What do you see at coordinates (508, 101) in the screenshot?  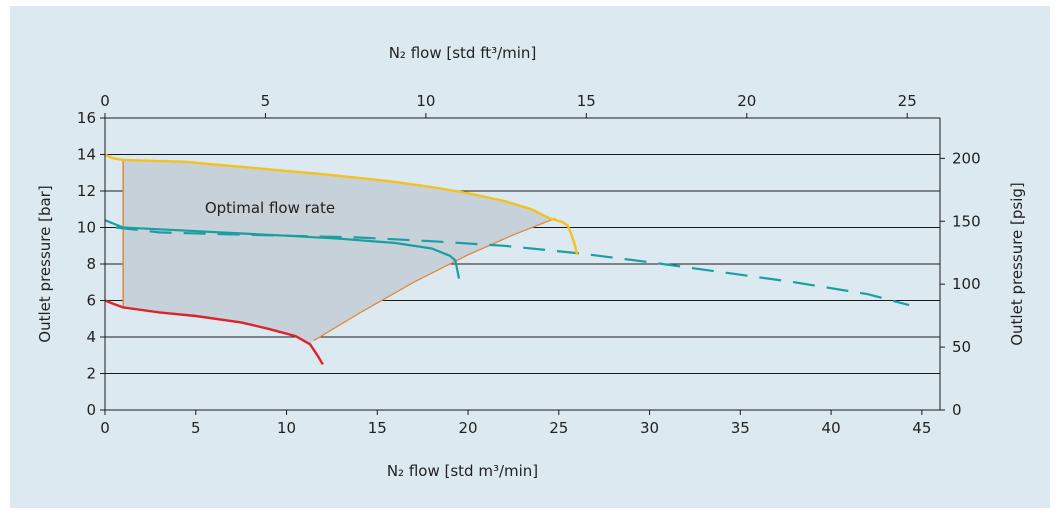 I see `x-top-tick-labels: 0 5 10 15 20 25` at bounding box center [508, 101].